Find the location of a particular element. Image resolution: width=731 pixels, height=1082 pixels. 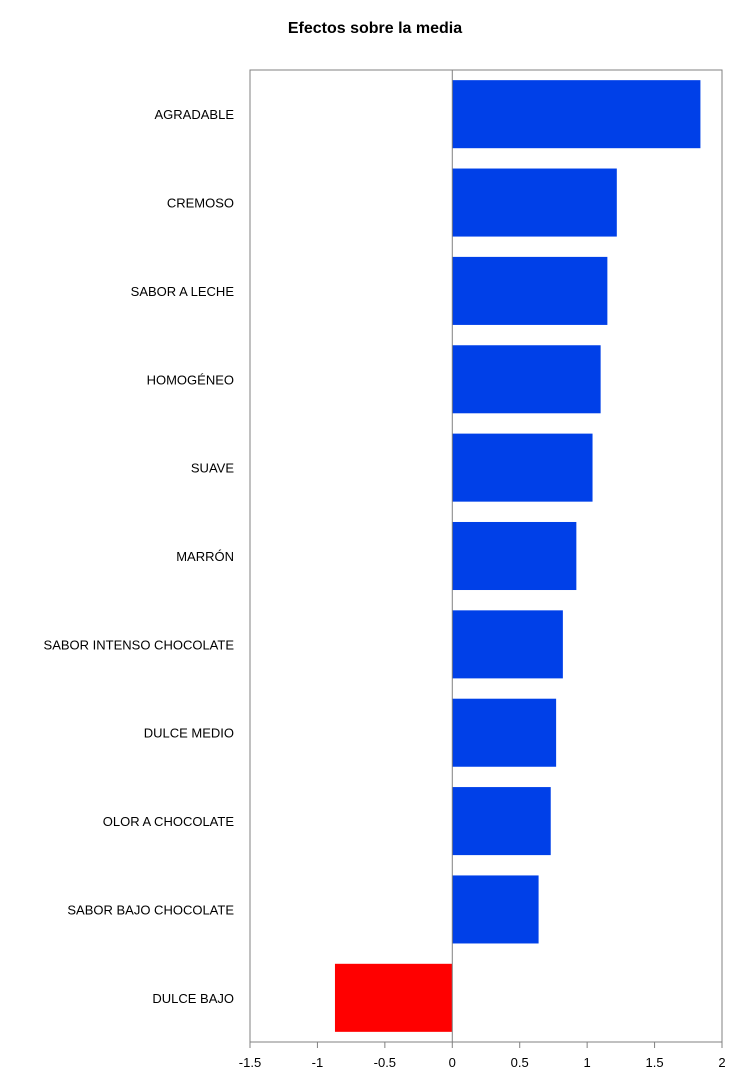

category-label: MARRÓN is located at coordinates (205, 556).